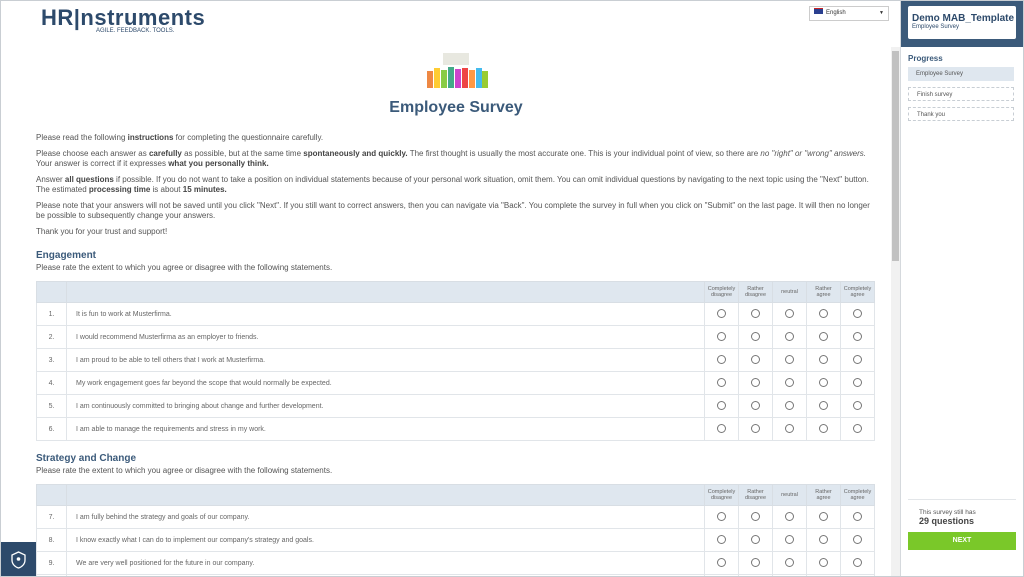 This screenshot has width=1024, height=577. Describe the element at coordinates (721, 292) in the screenshot. I see `scale-label: Completely disagree` at that location.